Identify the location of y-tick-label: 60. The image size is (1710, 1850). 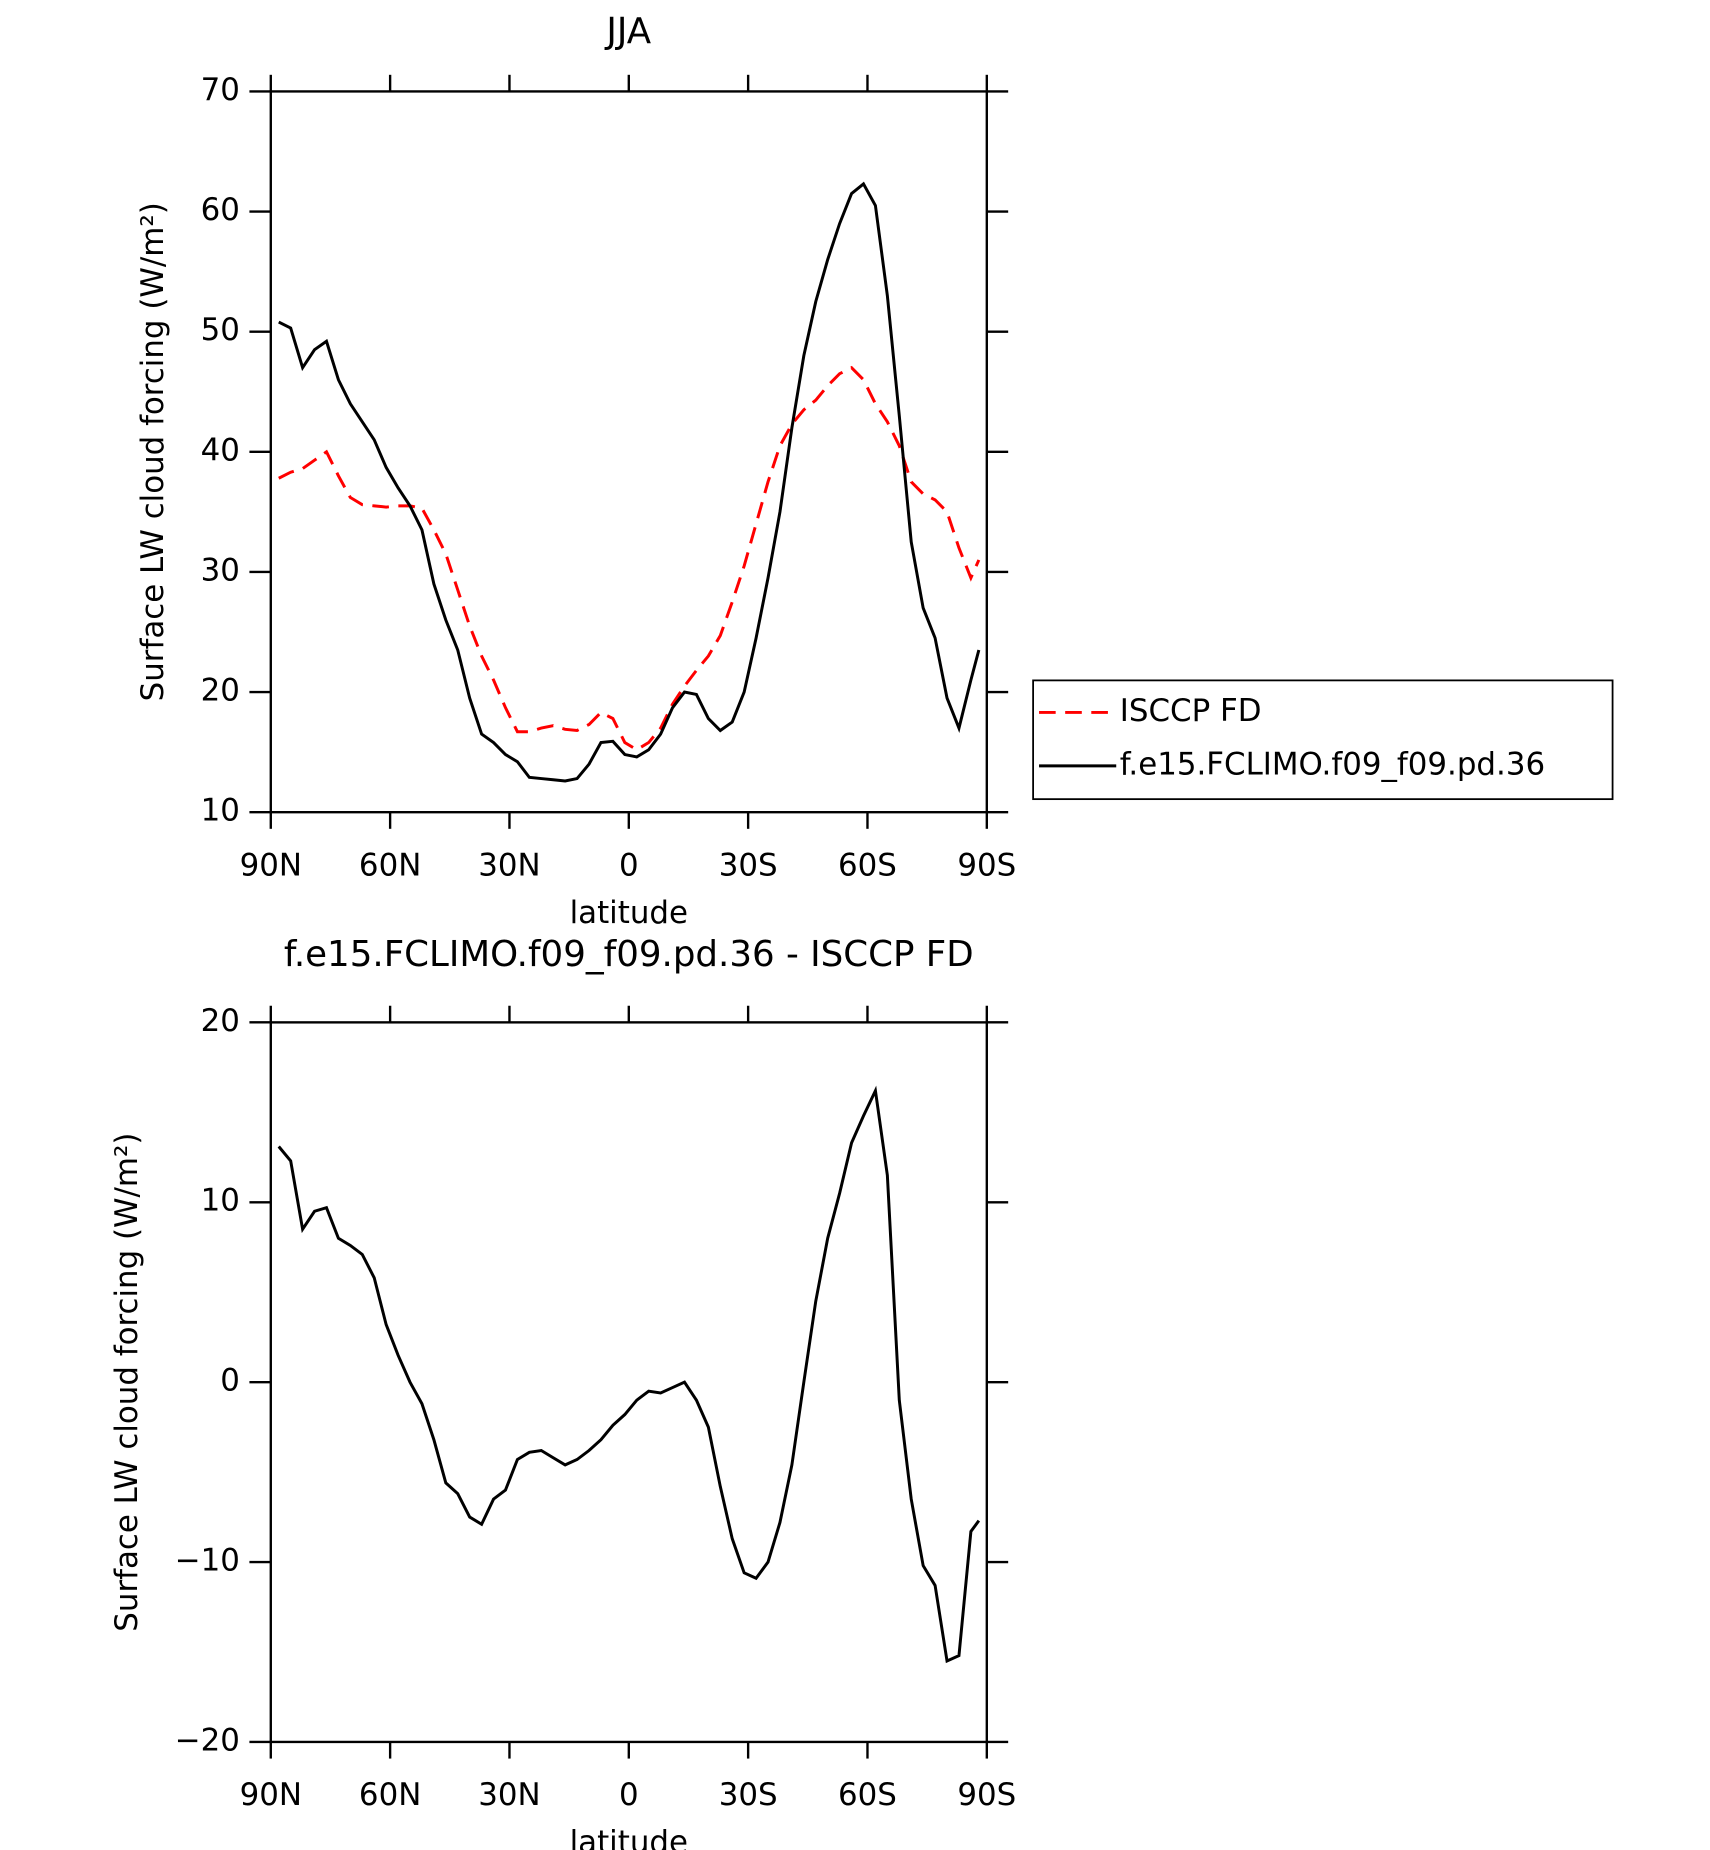
(220, 210).